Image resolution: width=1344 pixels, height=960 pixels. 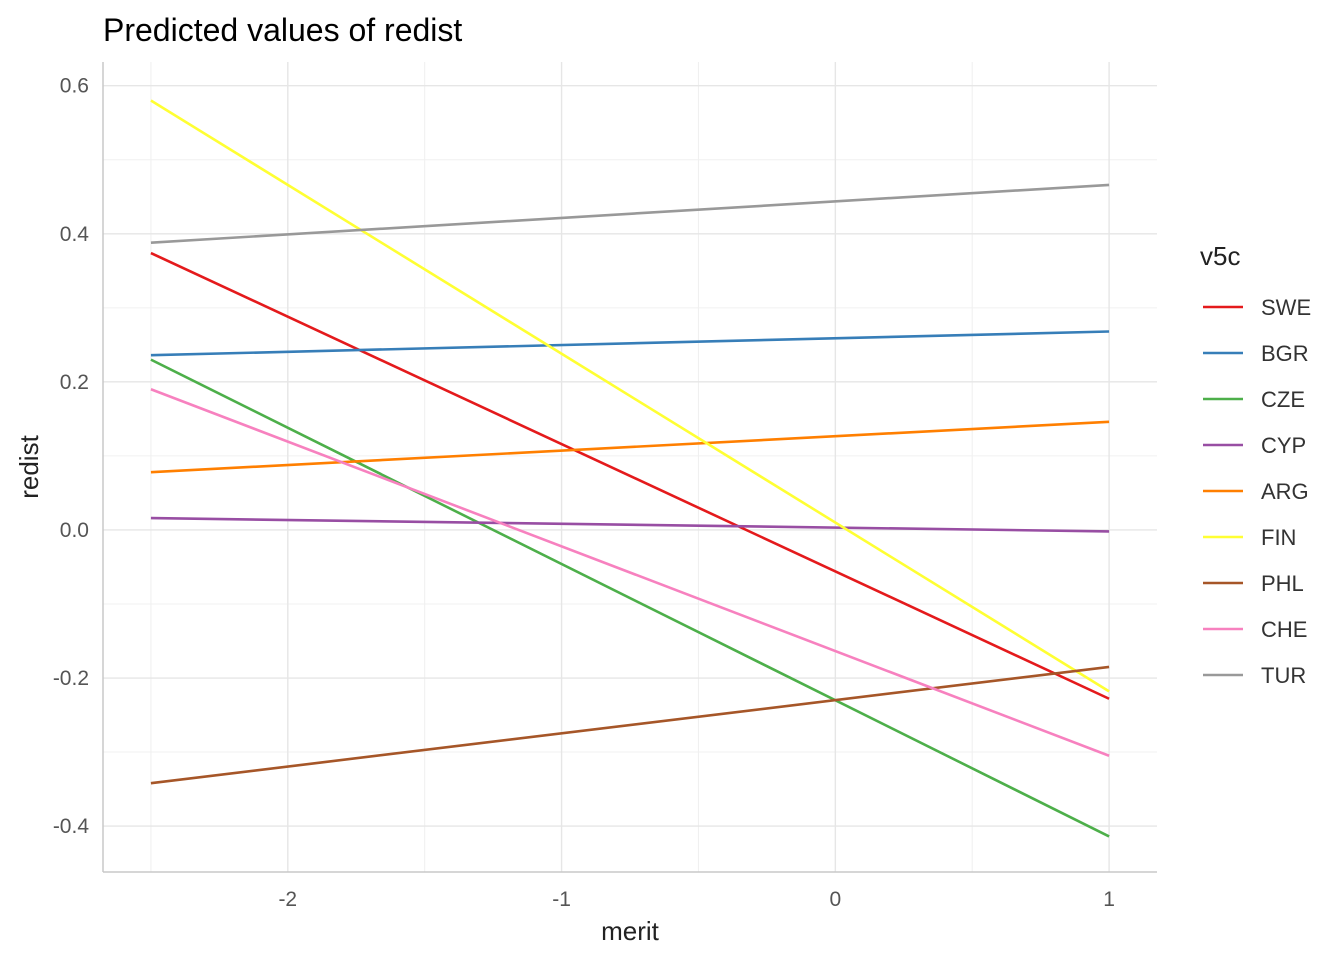 What do you see at coordinates (630, 931) in the screenshot?
I see `x-axis-title: merit` at bounding box center [630, 931].